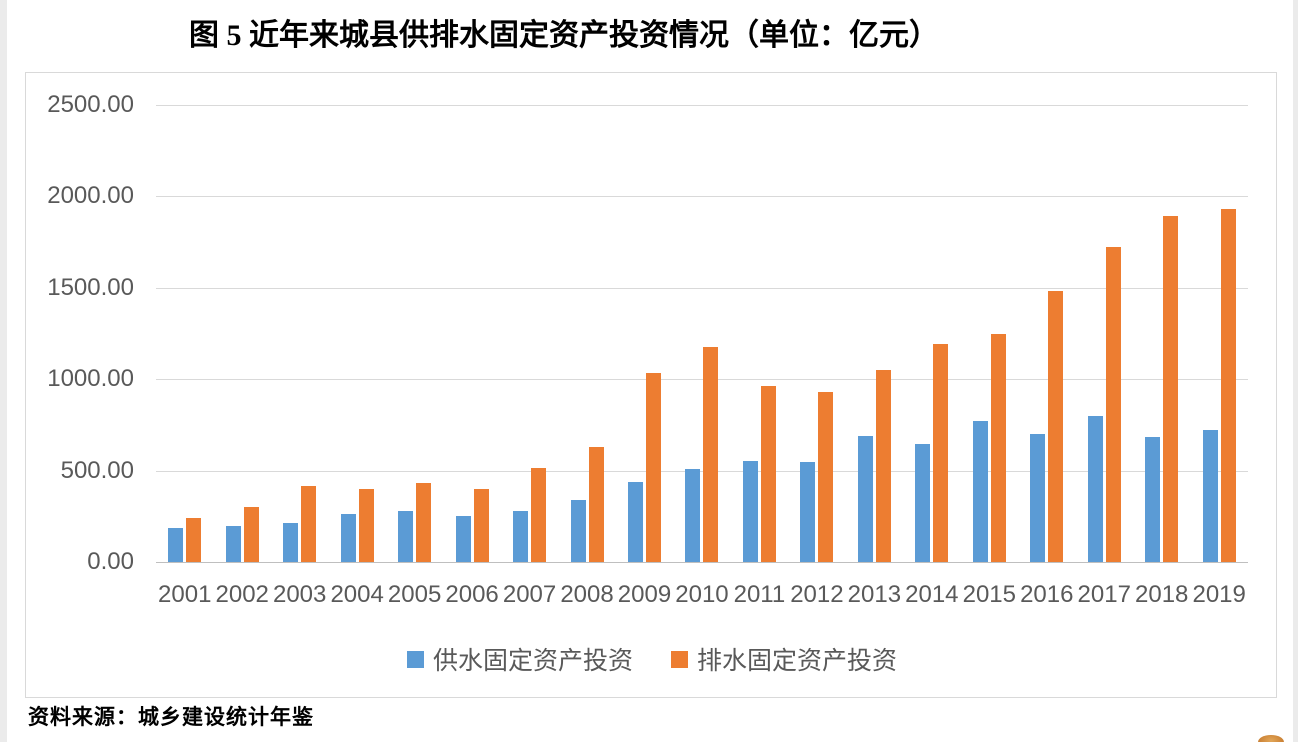 Image resolution: width=1298 pixels, height=742 pixels. I want to click on bar-water-supply-2007, so click(521, 536).